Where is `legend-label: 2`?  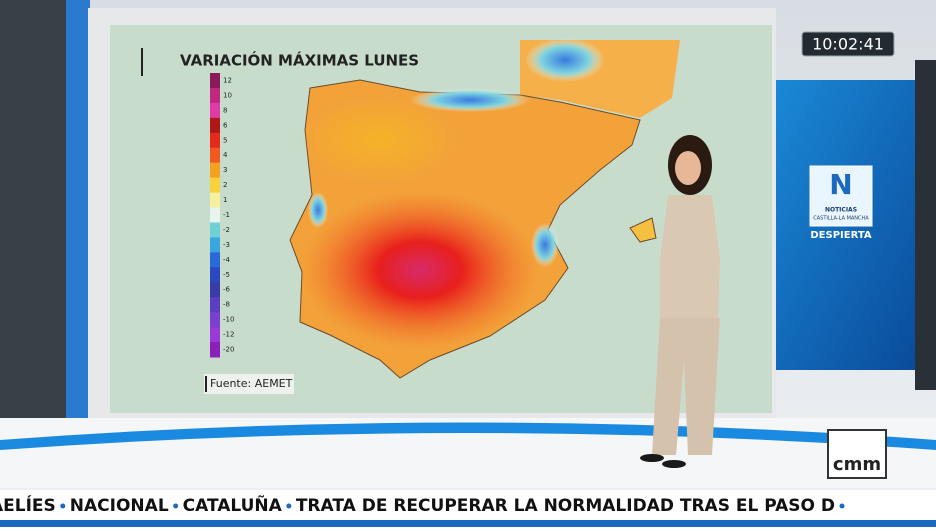 legend-label: 2 is located at coordinates (225, 185).